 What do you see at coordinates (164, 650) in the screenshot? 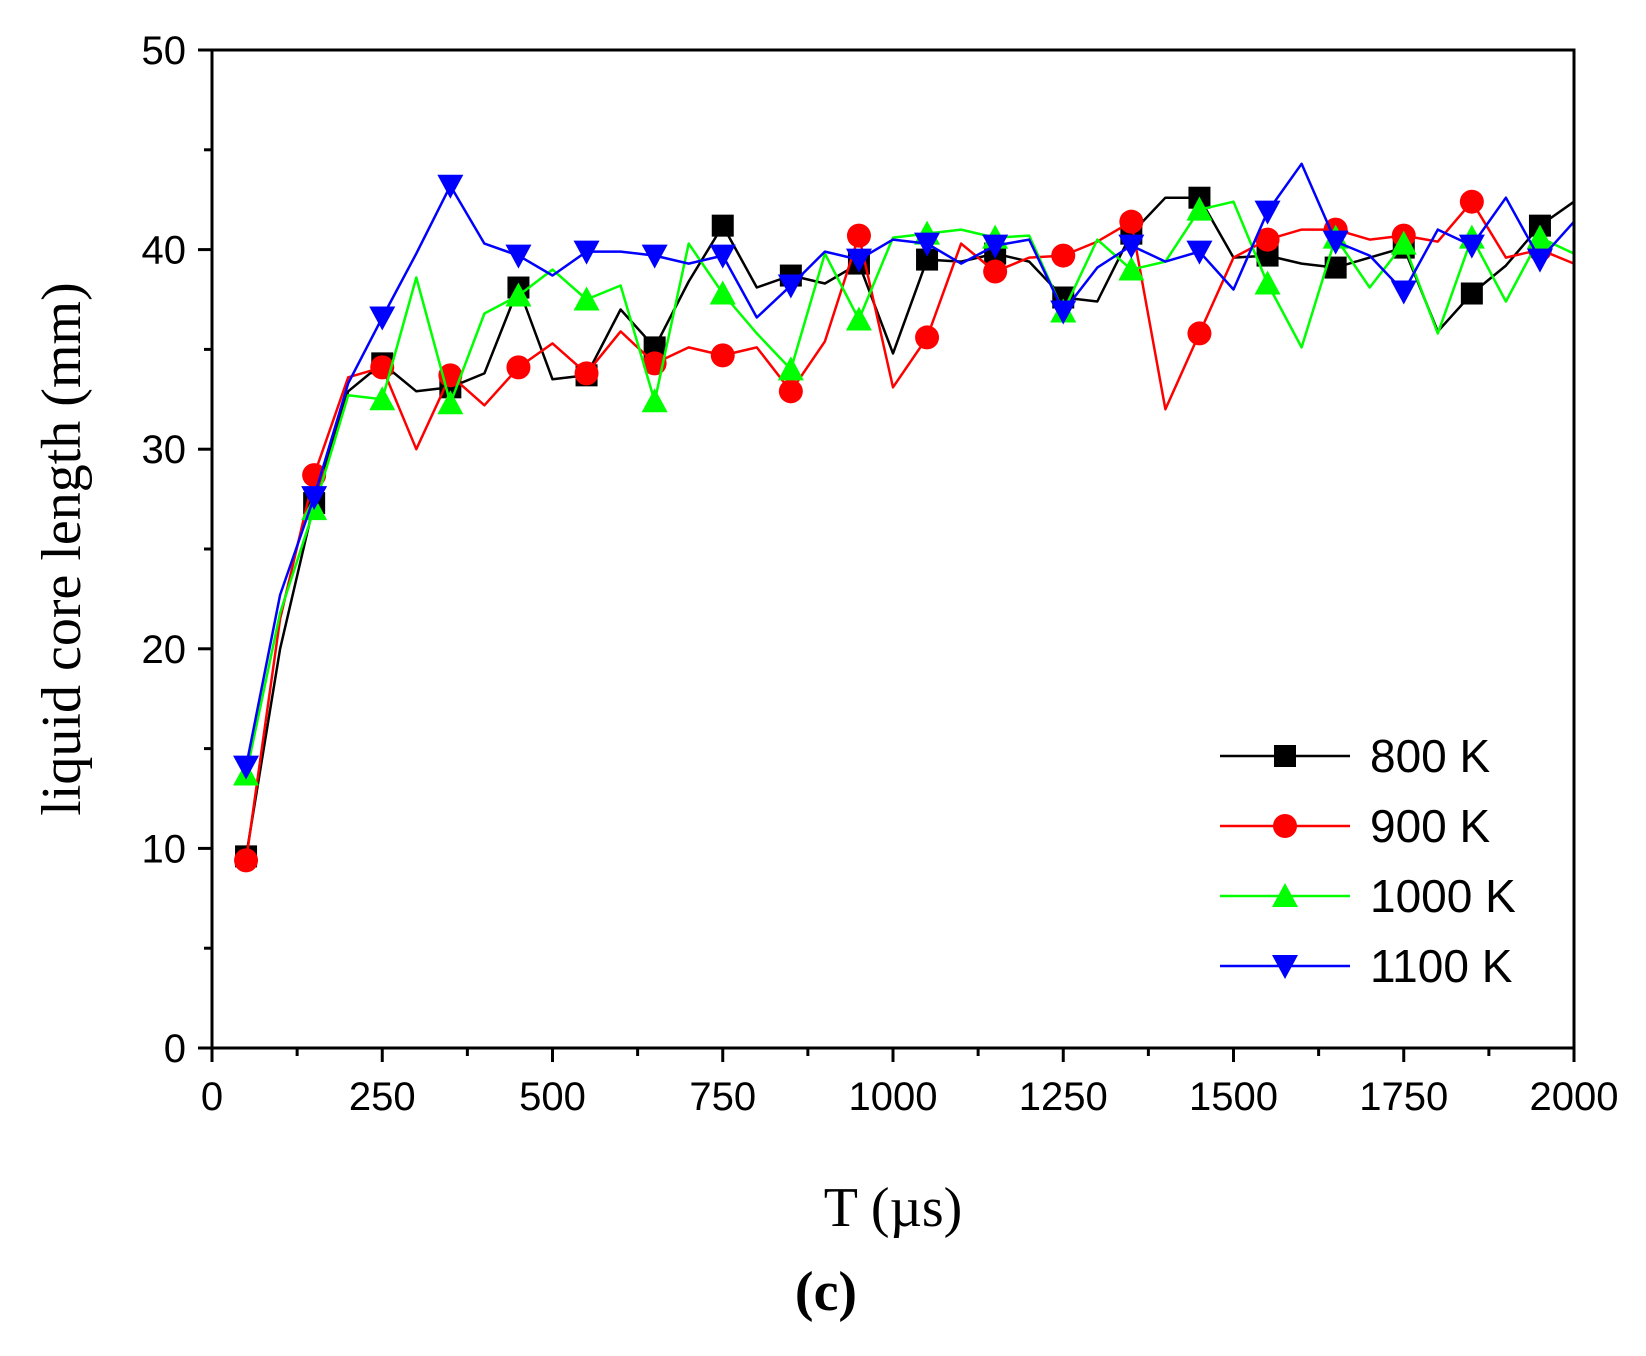
I see `y-tick-label: 20` at bounding box center [164, 650].